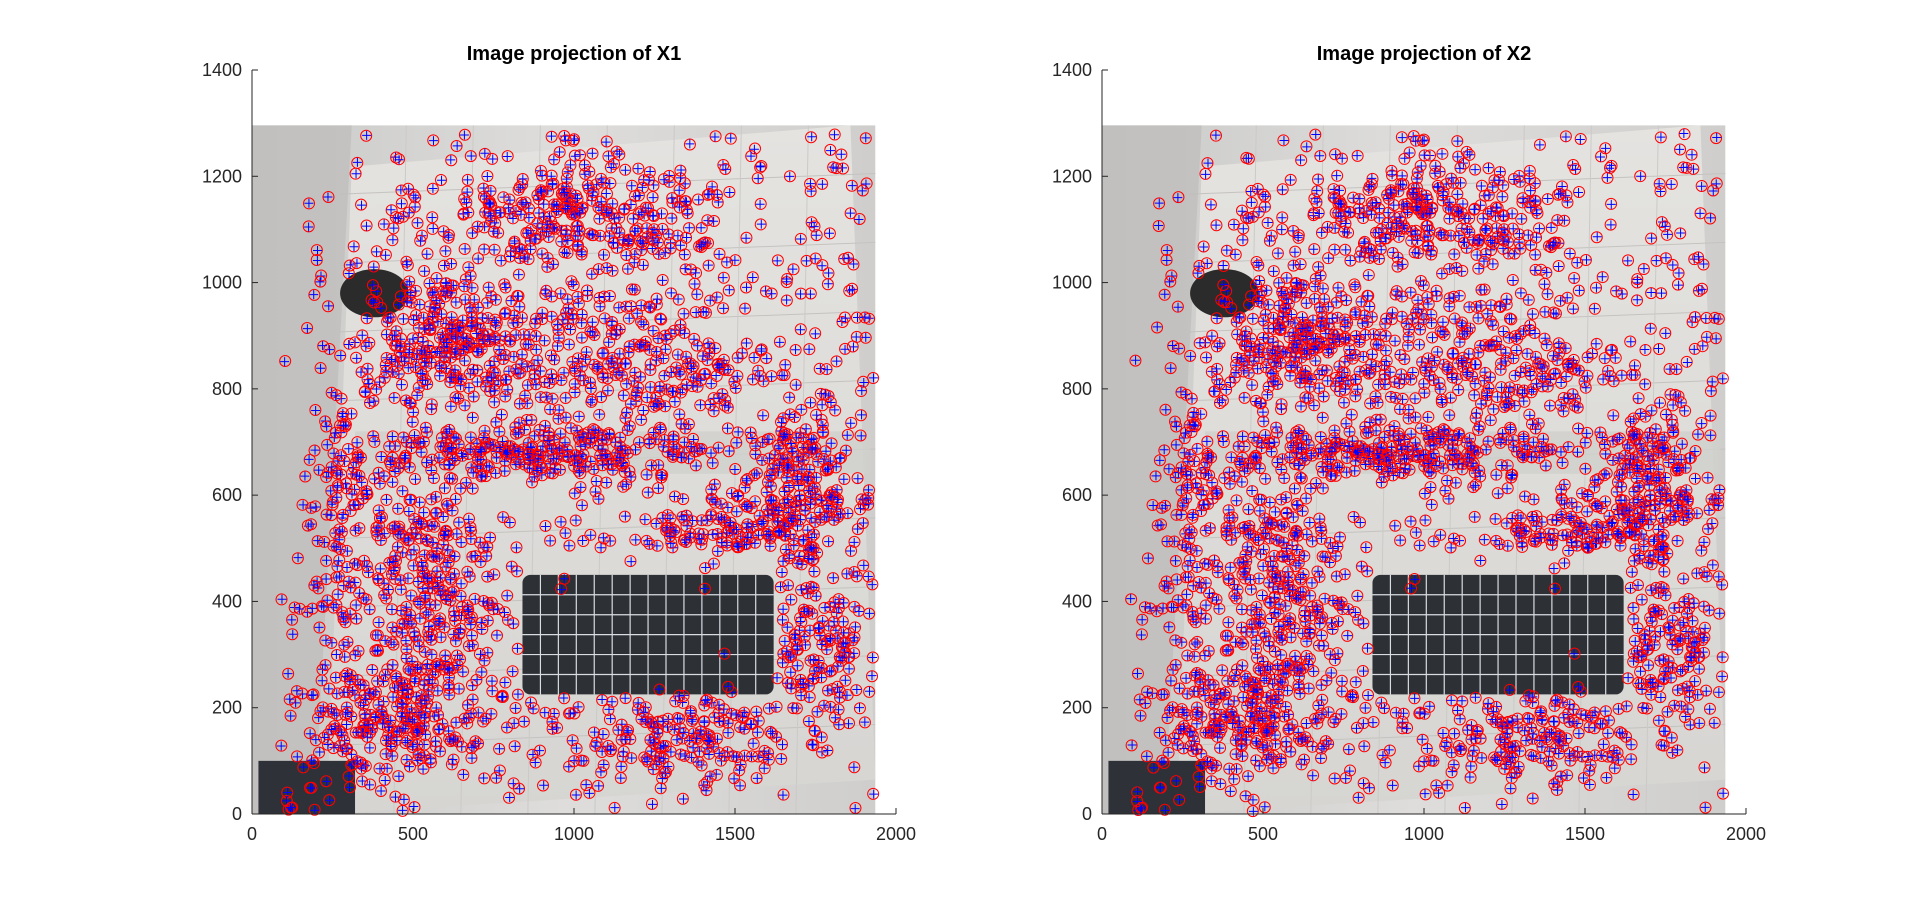  Describe the element at coordinates (302, 470) in the screenshot. I see `photo-side-wall` at that location.